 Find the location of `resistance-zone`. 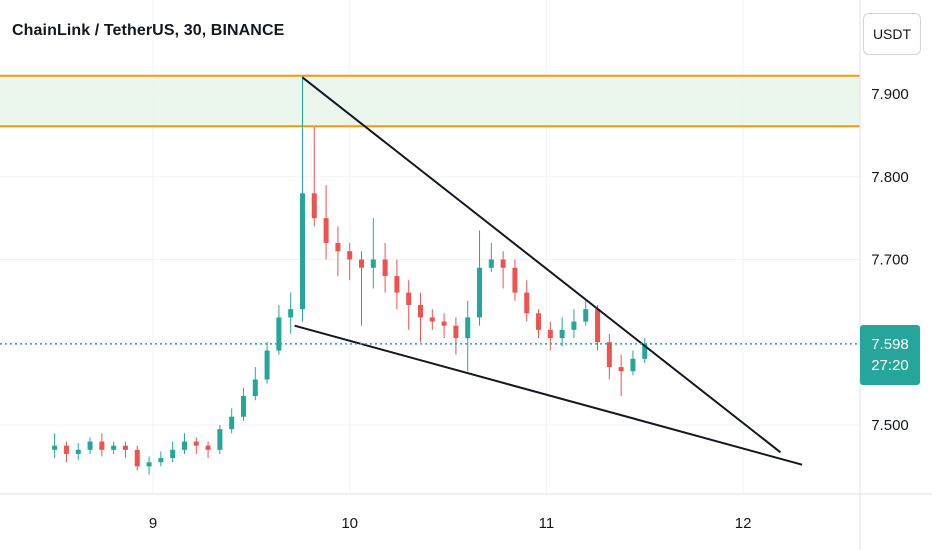

resistance-zone is located at coordinates (430, 101).